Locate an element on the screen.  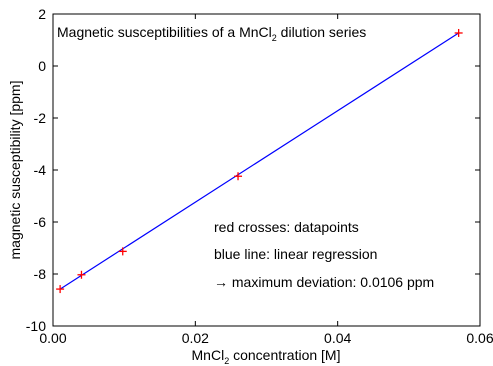
x-axis-label-subscript: 2 is located at coordinates (226, 361).